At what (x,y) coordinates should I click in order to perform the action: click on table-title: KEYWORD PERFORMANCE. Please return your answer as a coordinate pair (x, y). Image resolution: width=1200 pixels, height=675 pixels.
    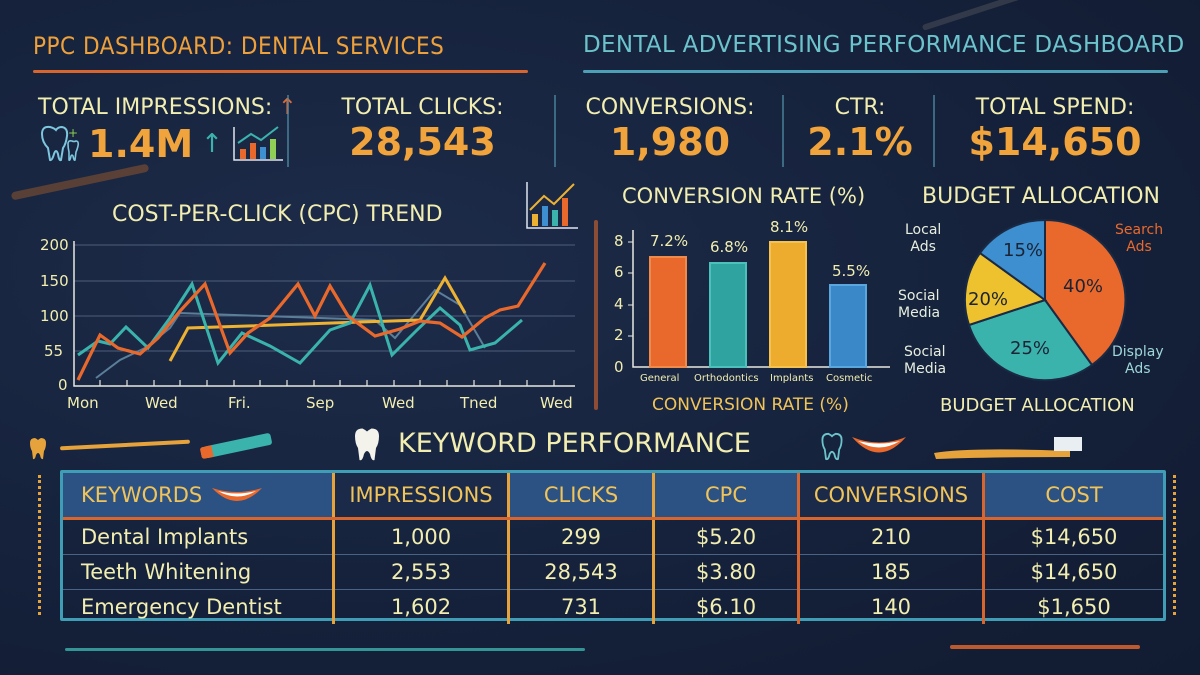
    Looking at the image, I should click on (574, 443).